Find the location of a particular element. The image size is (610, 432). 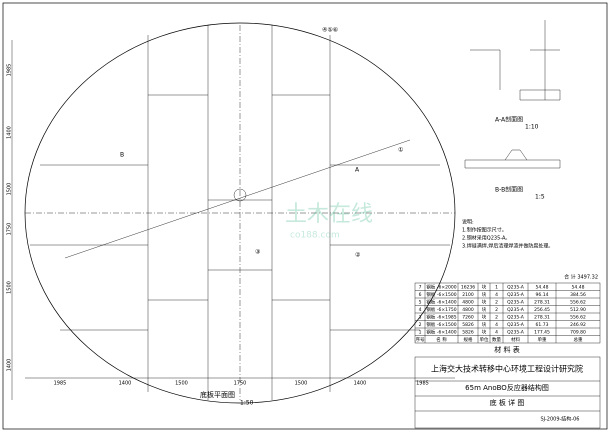

table-cell: 6 is located at coordinates (420, 295).